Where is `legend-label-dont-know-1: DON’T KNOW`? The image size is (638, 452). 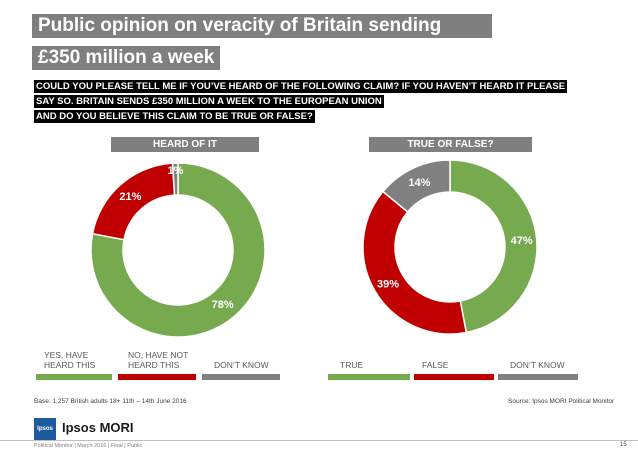 legend-label-dont-know-1: DON’T KNOW is located at coordinates (241, 365).